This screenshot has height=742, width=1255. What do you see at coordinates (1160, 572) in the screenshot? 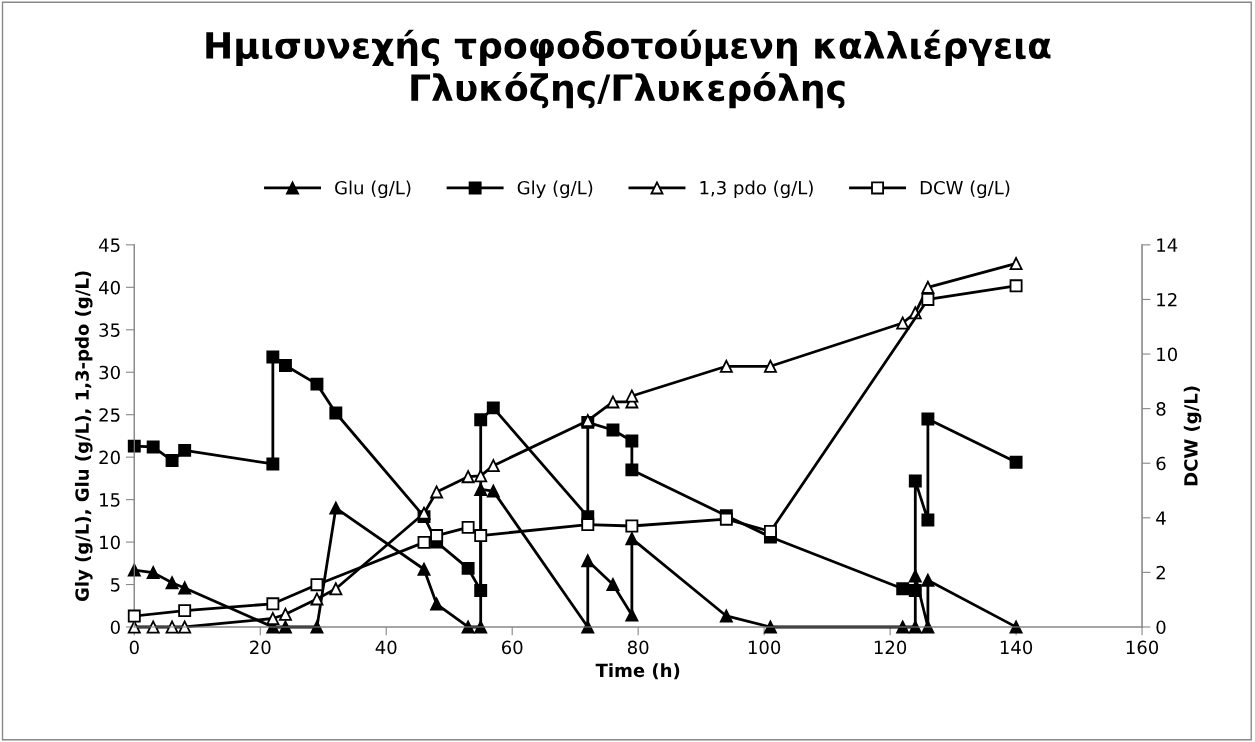
I see `y2-tick-label: 2` at bounding box center [1160, 572].